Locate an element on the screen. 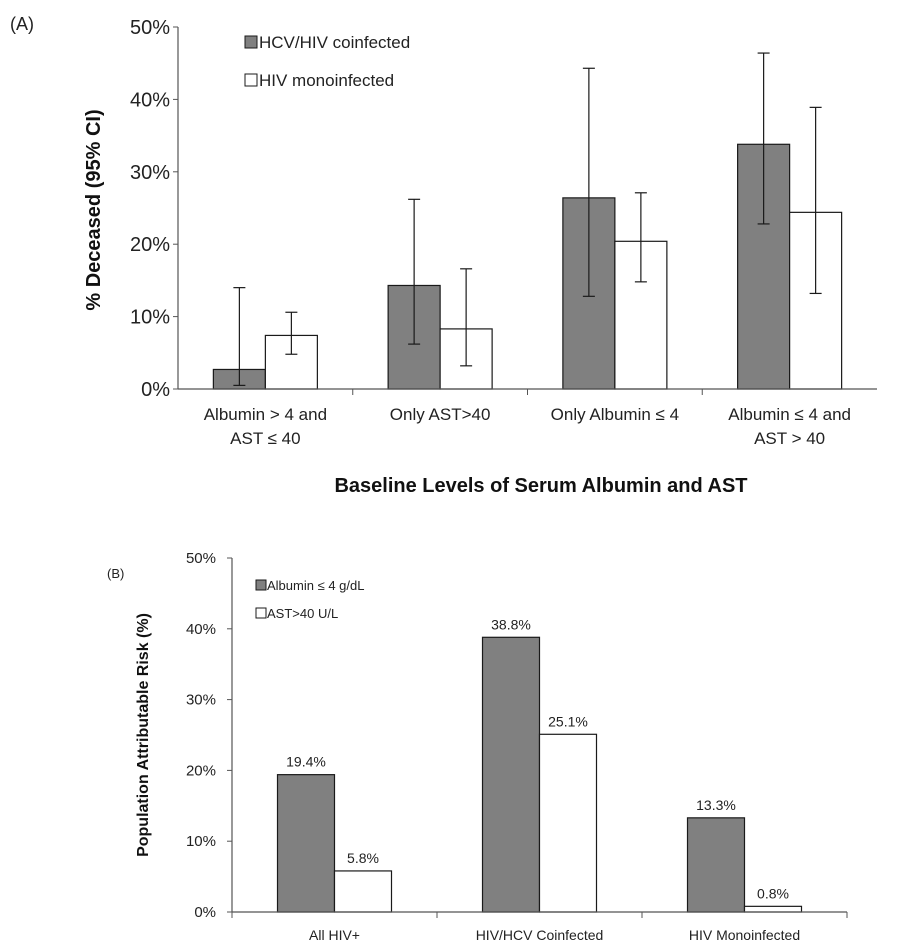  panel-b-y-axis-title: Population Attributable Risk (%) is located at coordinates (143, 735).